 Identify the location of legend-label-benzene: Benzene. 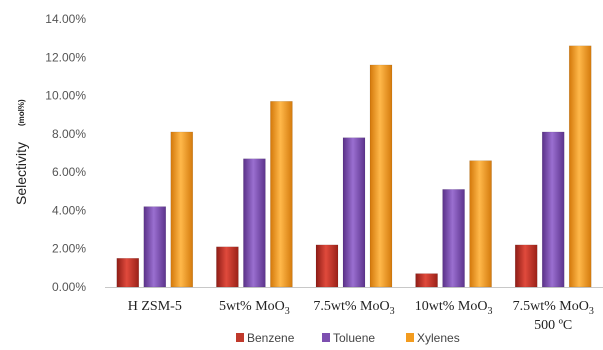
(271, 338).